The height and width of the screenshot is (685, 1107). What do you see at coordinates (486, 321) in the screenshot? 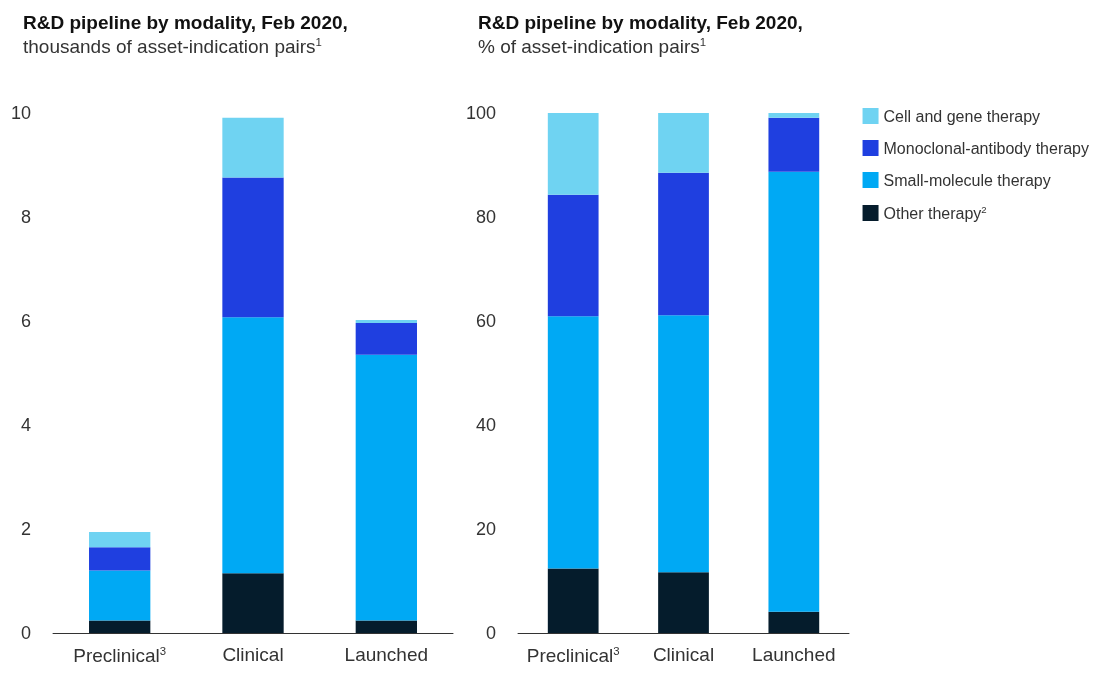
I see `y-tick-label: 60` at bounding box center [486, 321].